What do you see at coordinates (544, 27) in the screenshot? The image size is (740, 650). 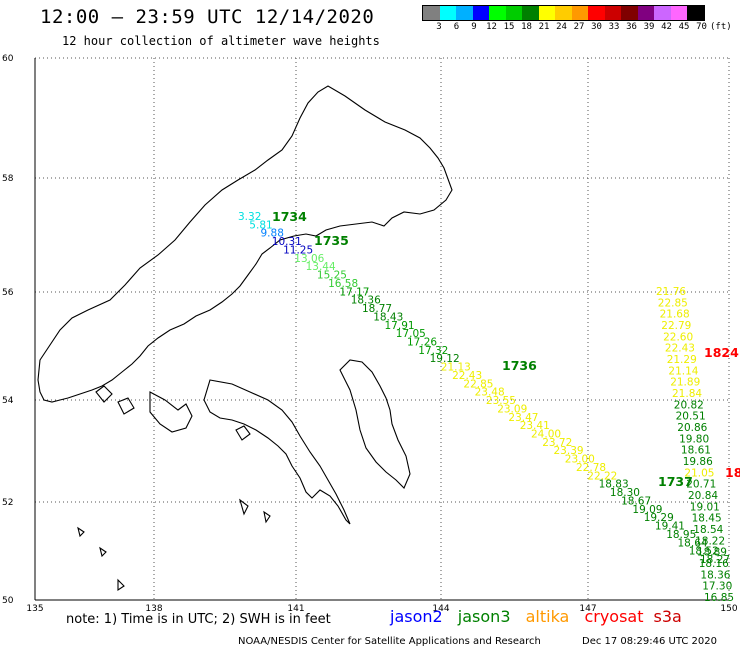 I see `color-scale-label: 21` at bounding box center [544, 27].